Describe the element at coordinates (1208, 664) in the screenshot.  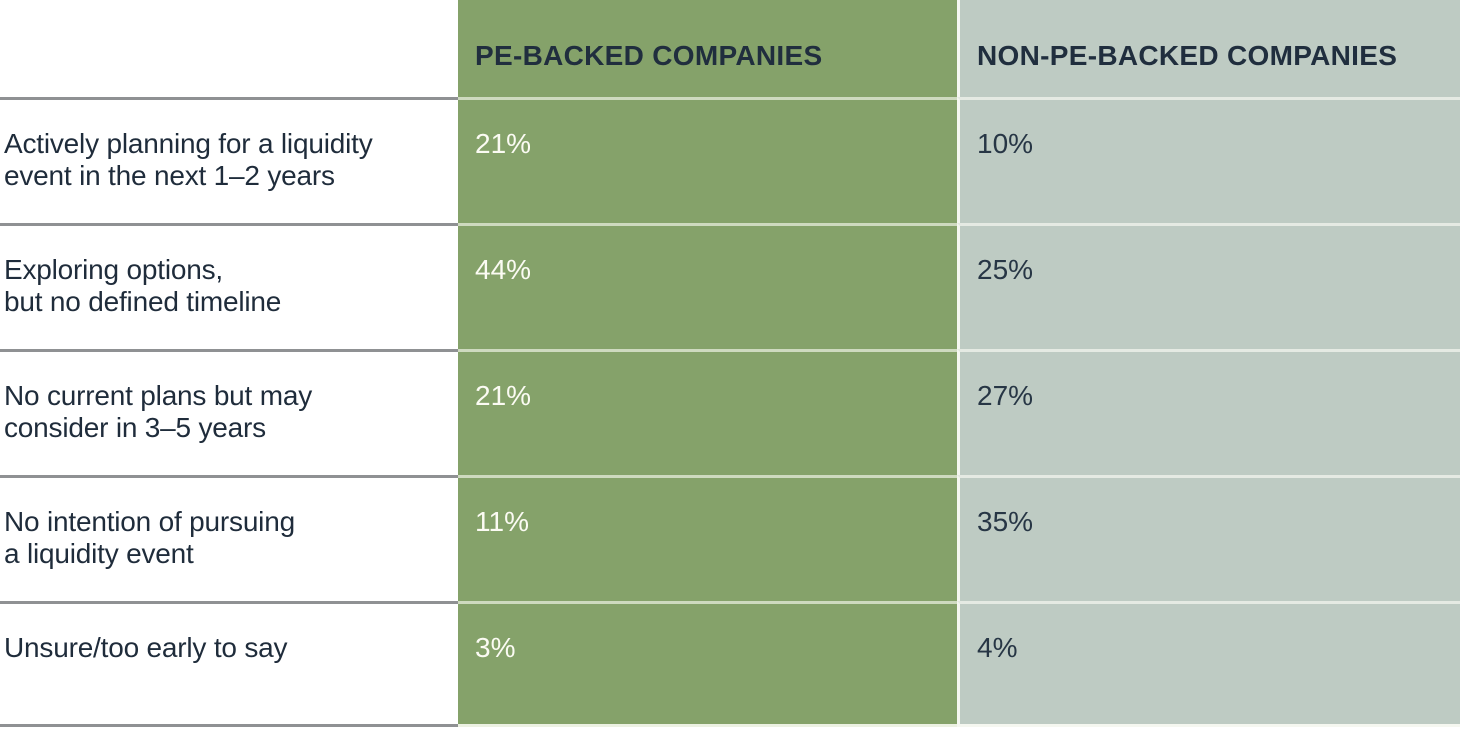
I see `non-pe-value: 4%` at that location.